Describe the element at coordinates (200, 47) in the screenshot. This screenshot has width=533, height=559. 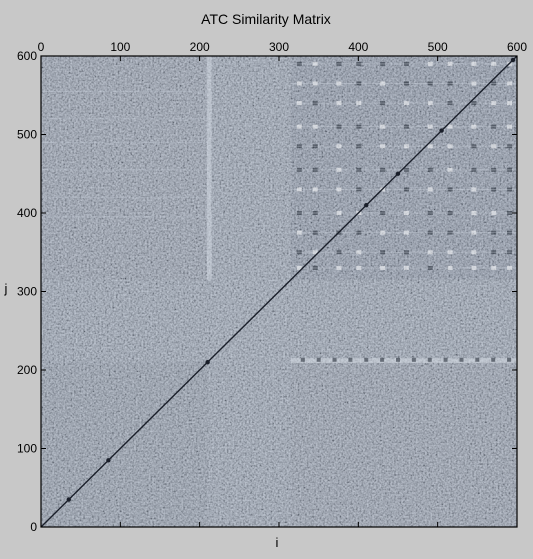
I see `x-tick-label: 200` at that location.